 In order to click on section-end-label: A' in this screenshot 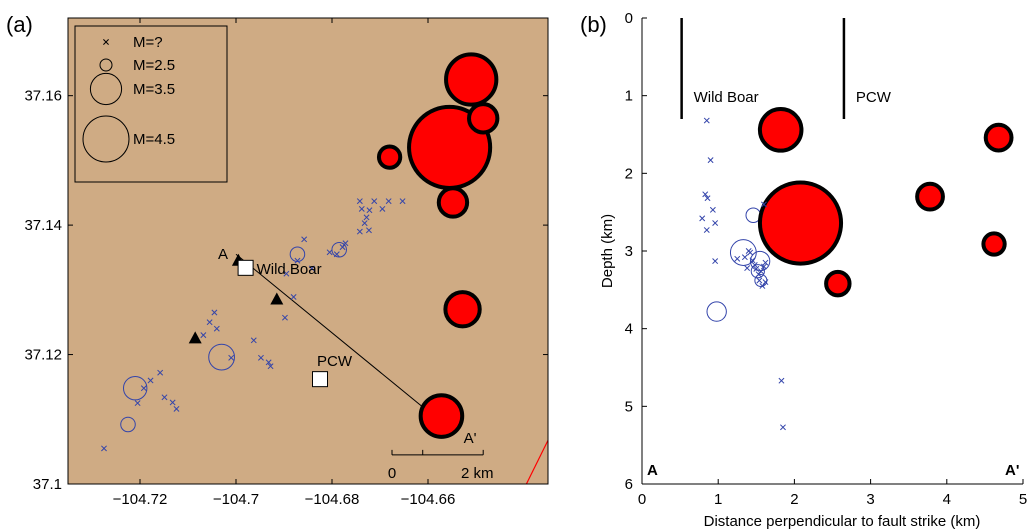, I will do `click(1012, 470)`.